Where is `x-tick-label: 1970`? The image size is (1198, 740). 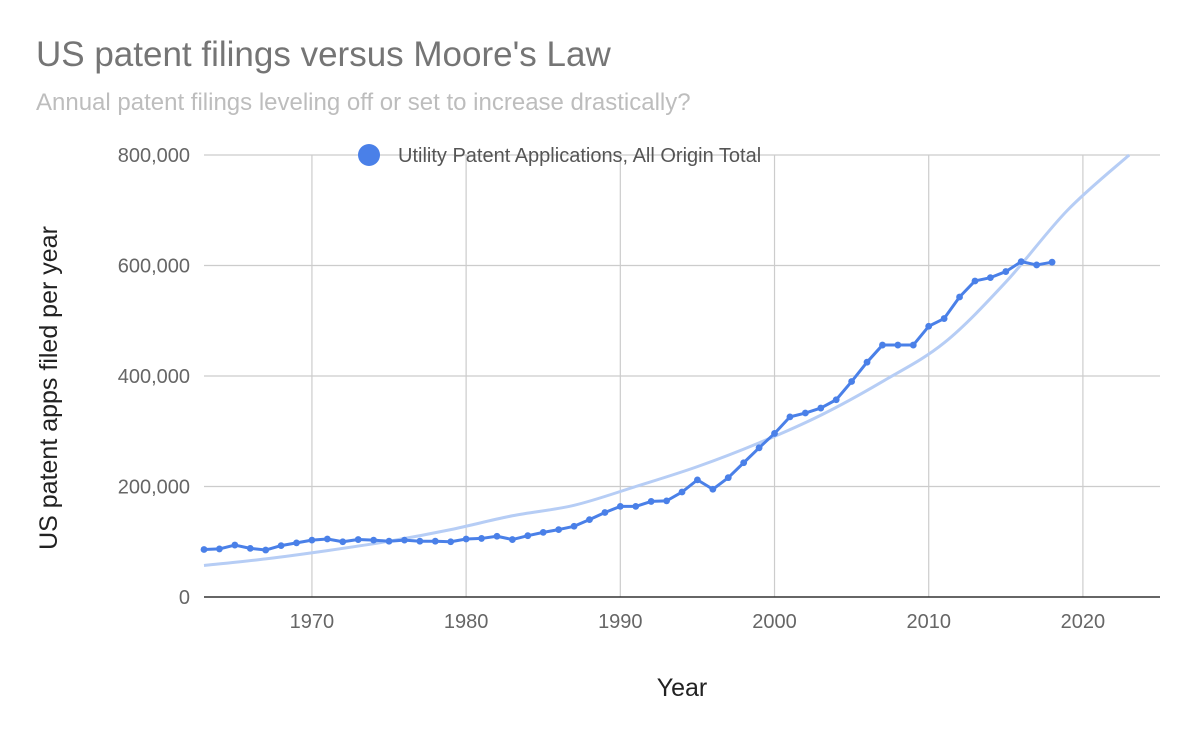 x-tick-label: 1970 is located at coordinates (312, 622).